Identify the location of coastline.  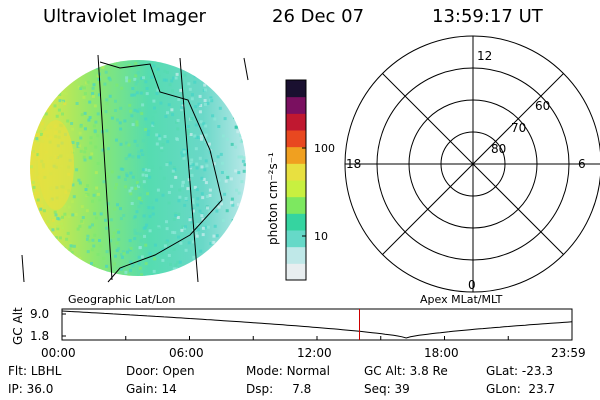
(161, 172).